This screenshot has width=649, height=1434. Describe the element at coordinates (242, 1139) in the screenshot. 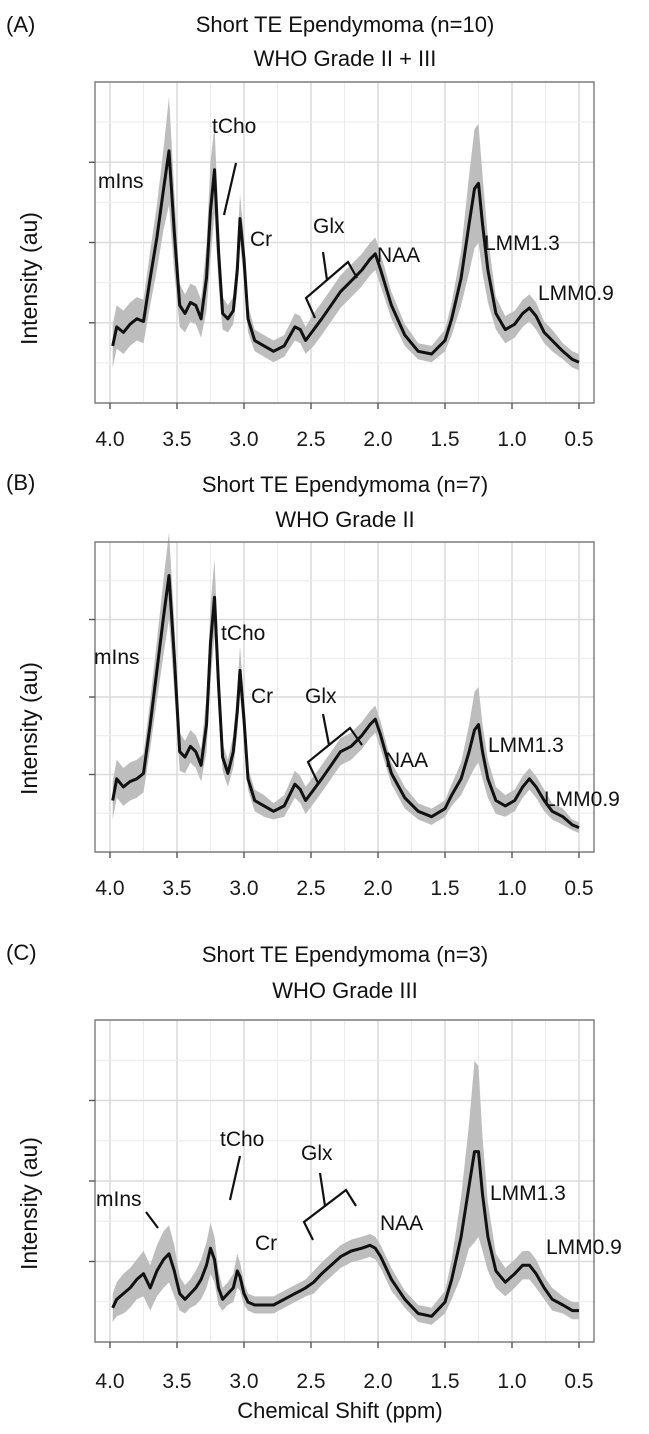

I see `panel-c-annotation-tcho: tCho` at that location.